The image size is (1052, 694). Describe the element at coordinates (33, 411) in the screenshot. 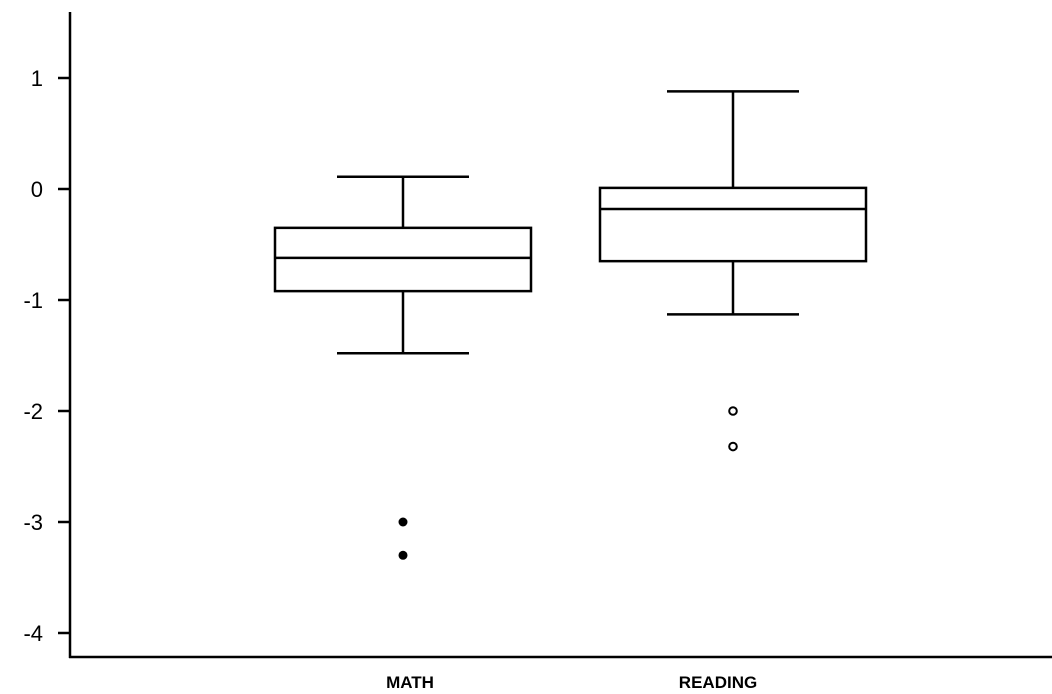

I see `y-tick-label: -2` at that location.